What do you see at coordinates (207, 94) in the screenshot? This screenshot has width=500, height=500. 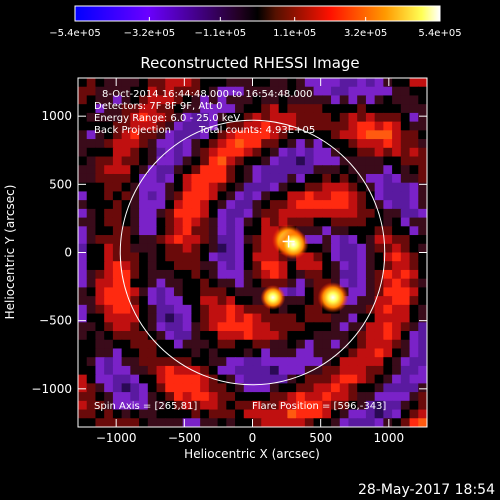 I see `info-time-range: 8-Oct-2014 16:44:48.000 to 16:54:48.000` at bounding box center [207, 94].